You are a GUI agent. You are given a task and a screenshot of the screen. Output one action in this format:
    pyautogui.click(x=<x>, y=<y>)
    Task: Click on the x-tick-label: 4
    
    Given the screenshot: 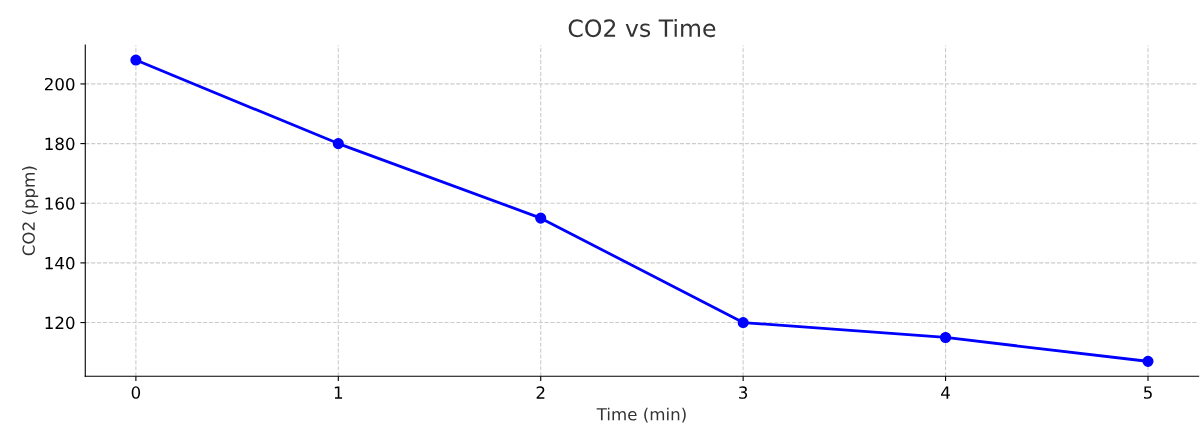 What is the action you would take?
    pyautogui.click(x=945, y=392)
    